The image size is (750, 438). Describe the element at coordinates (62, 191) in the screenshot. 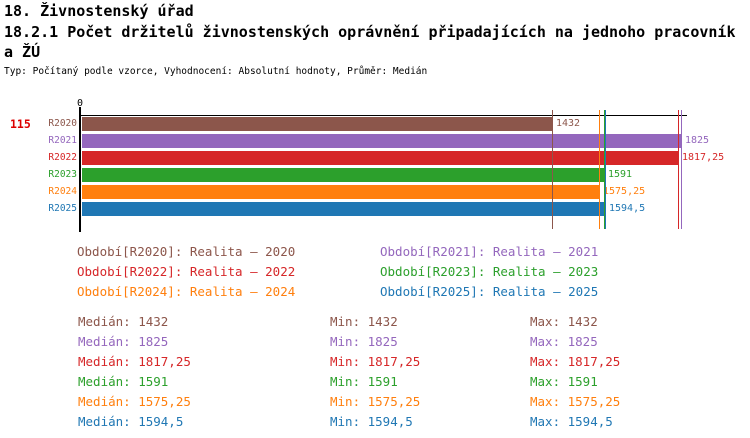

I see `category-label: R2024` at that location.